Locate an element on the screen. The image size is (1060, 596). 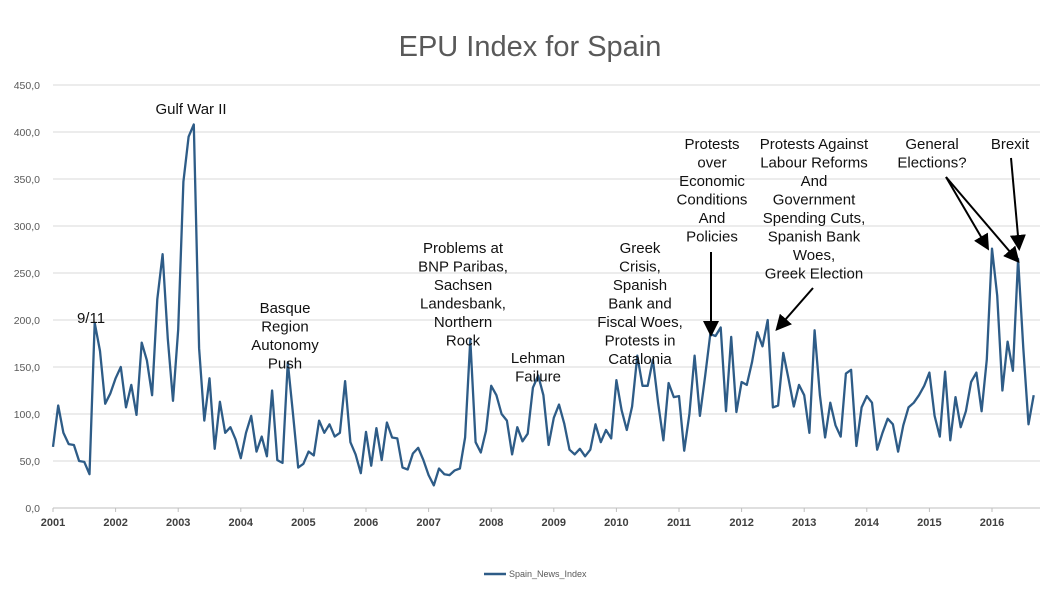
annotation-line: Greek is located at coordinates (640, 248).